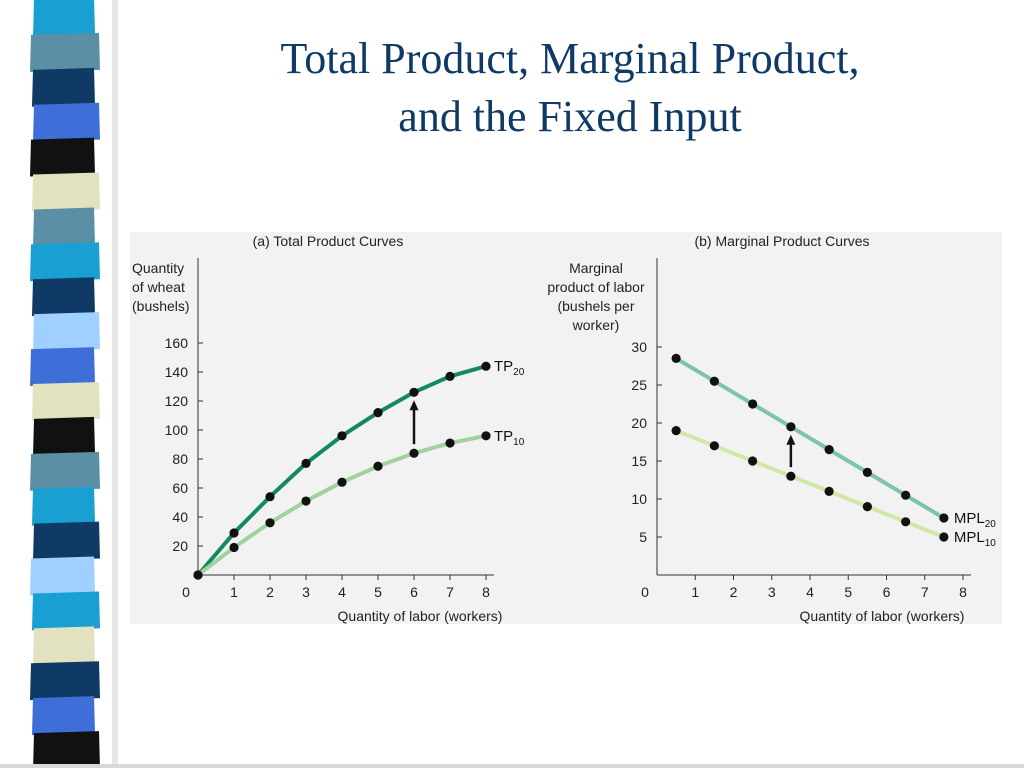 This screenshot has width=1024, height=768. What do you see at coordinates (158, 268) in the screenshot?
I see `y-axis-label: Quantity` at bounding box center [158, 268].